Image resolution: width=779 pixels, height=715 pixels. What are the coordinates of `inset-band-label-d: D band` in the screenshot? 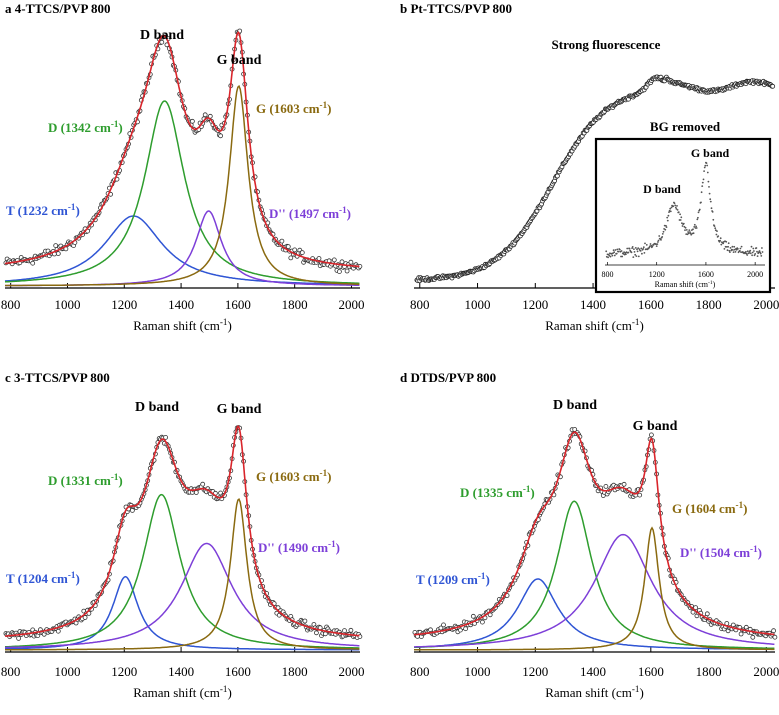 It's located at (662, 189).